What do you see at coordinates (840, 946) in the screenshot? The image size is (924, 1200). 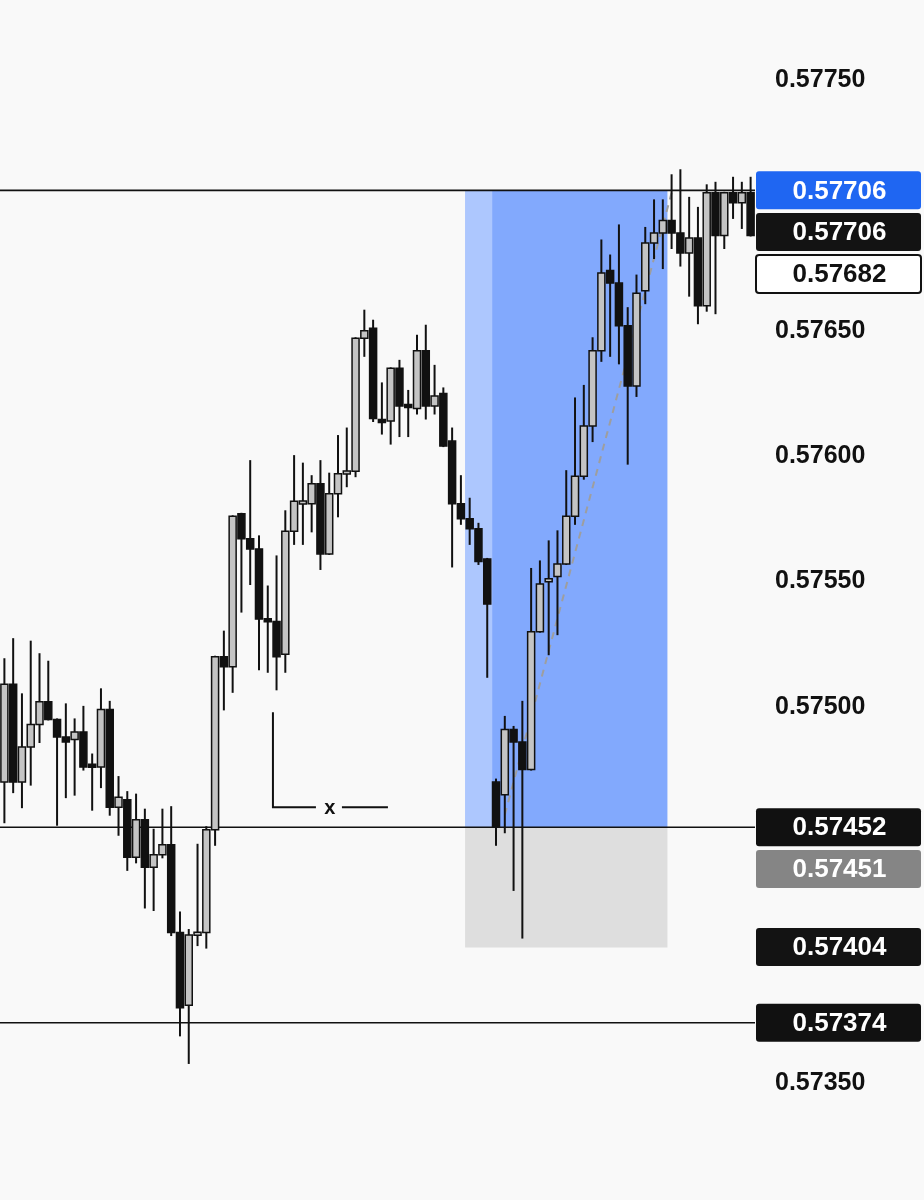 I see `text: 0.57404` at bounding box center [840, 946].